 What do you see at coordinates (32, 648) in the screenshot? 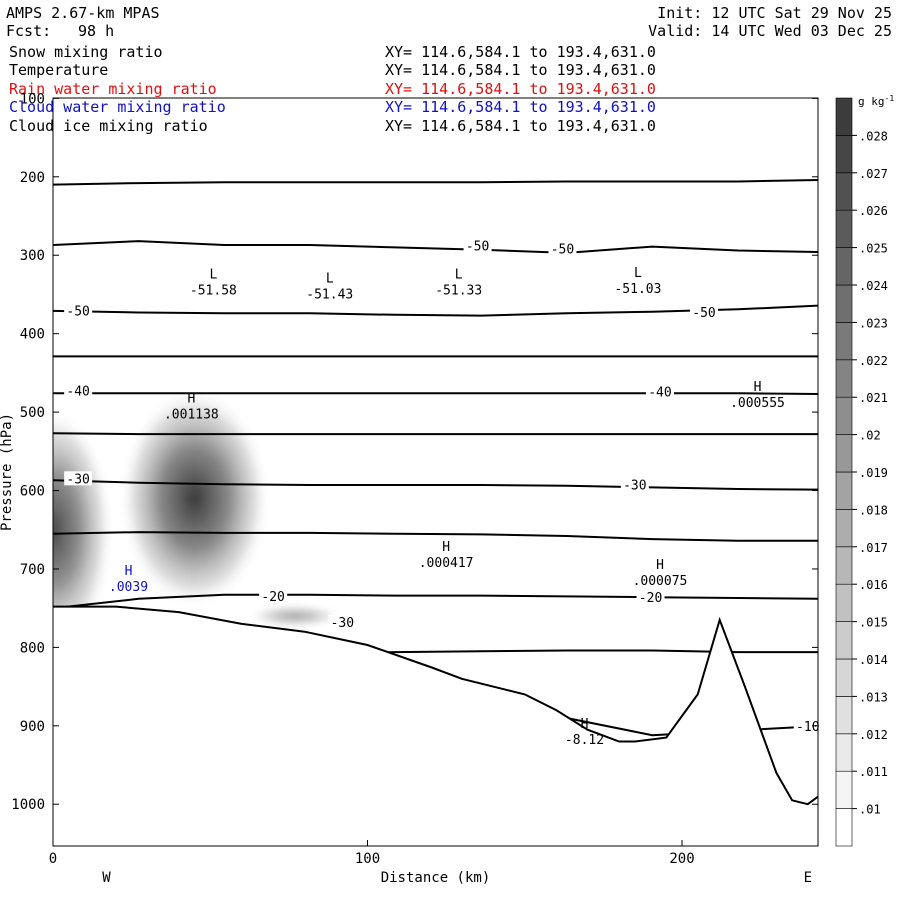
I see `y-tick-label: 800` at bounding box center [32, 648].